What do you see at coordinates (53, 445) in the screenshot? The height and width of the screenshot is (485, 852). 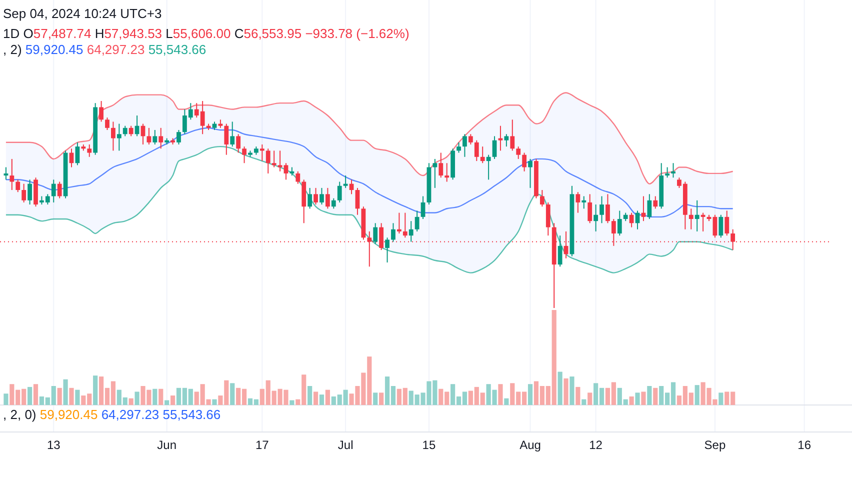 I see `x-tick-label: 13` at bounding box center [53, 445].